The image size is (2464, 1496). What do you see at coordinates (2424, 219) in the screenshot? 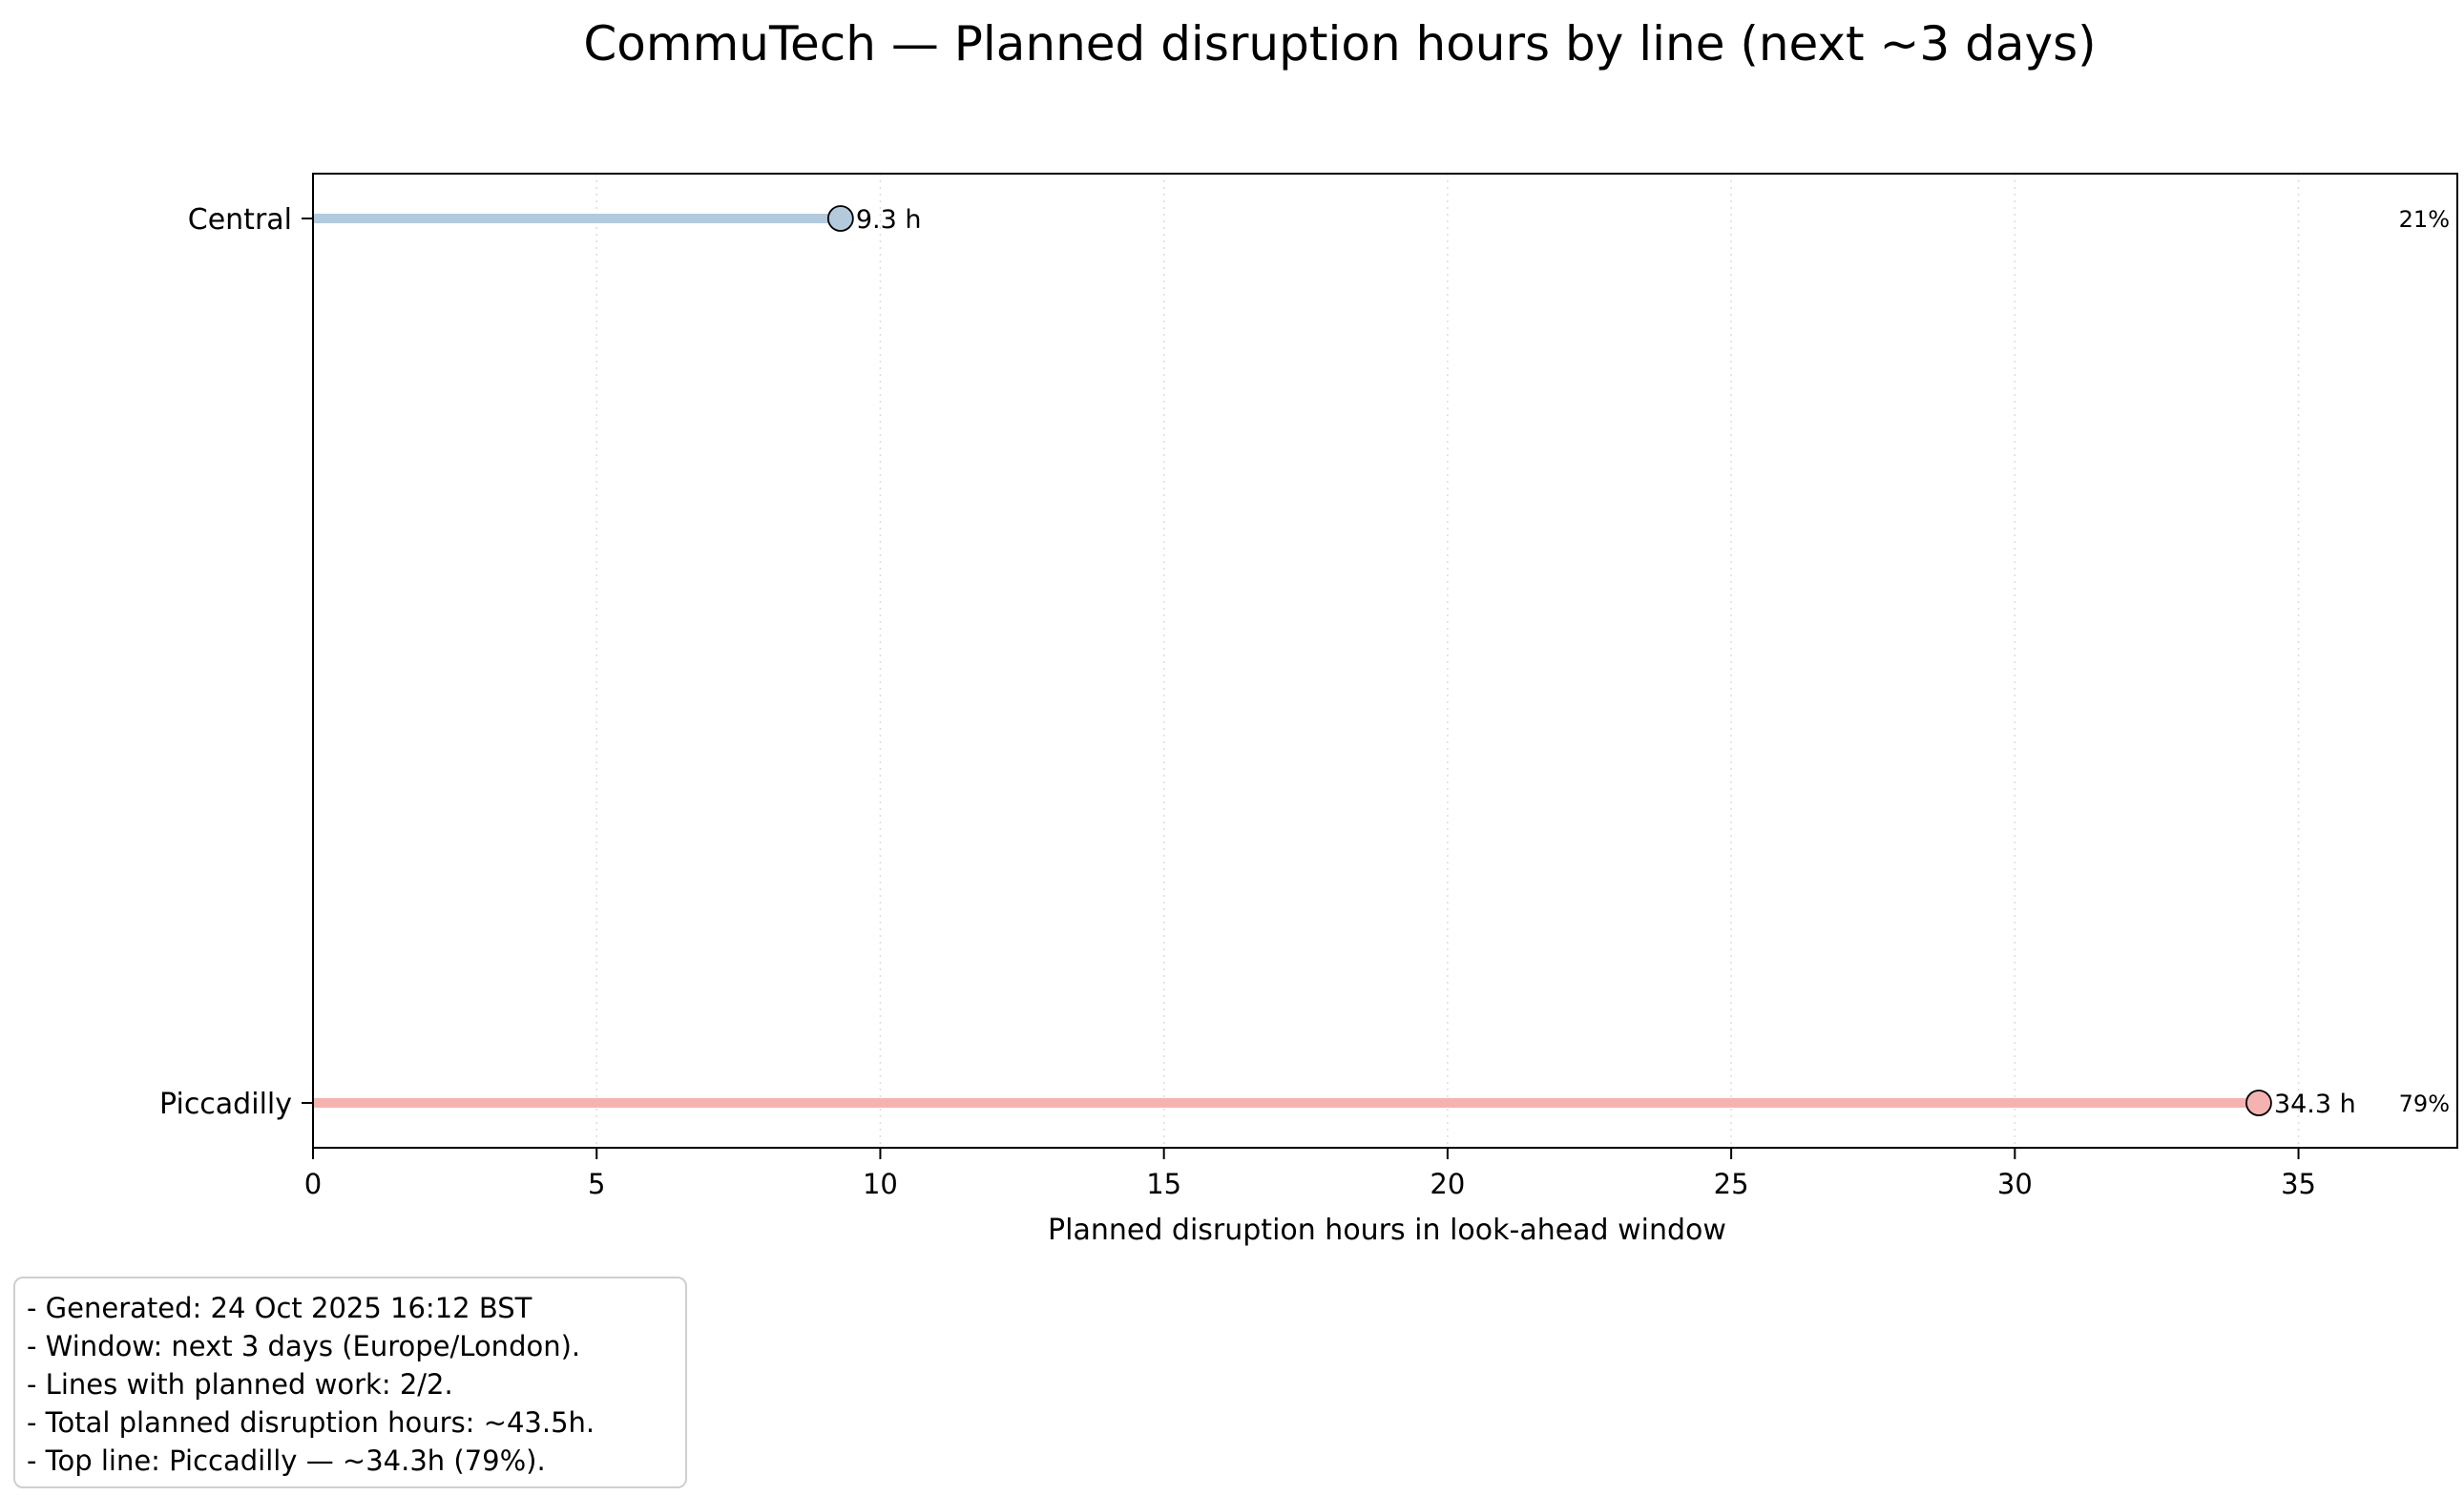
I see `share-label: 21%` at bounding box center [2424, 219].